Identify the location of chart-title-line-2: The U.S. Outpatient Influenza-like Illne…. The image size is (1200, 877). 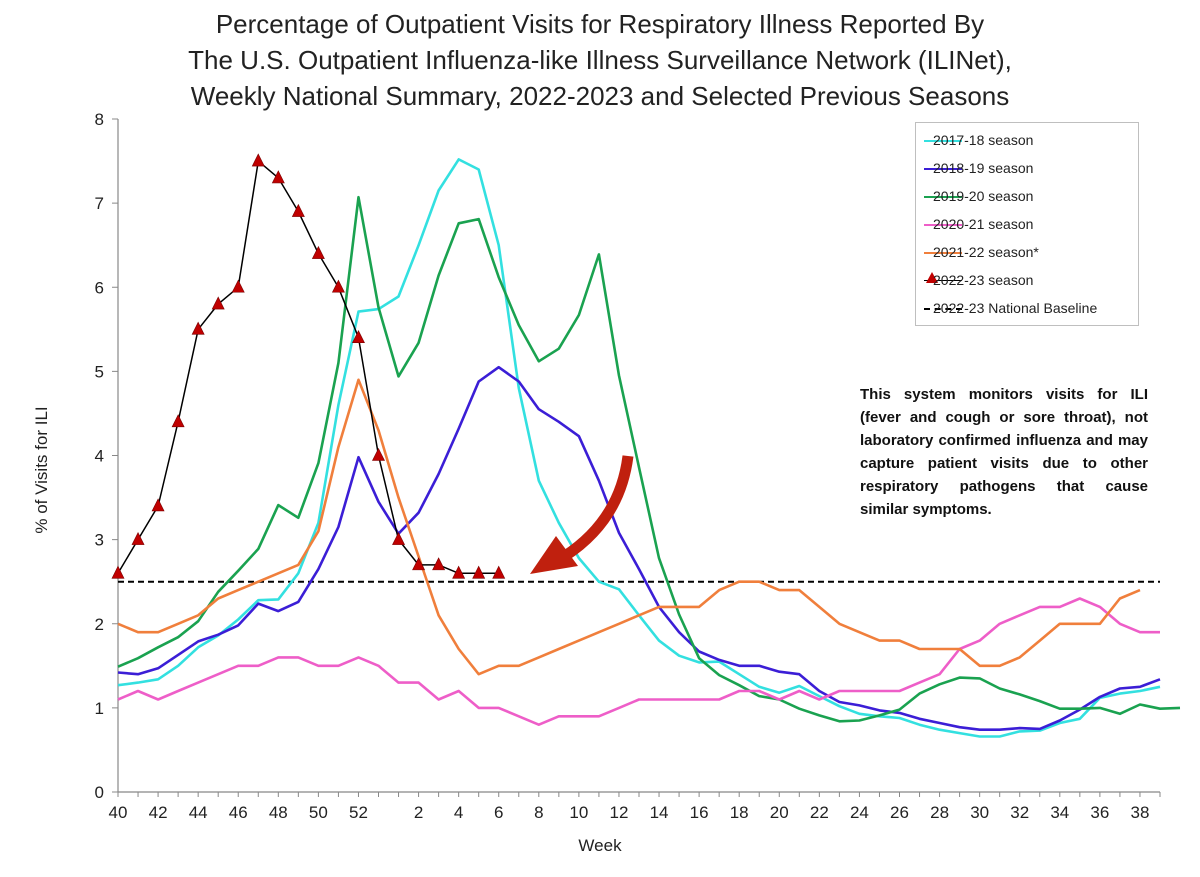
(600, 60).